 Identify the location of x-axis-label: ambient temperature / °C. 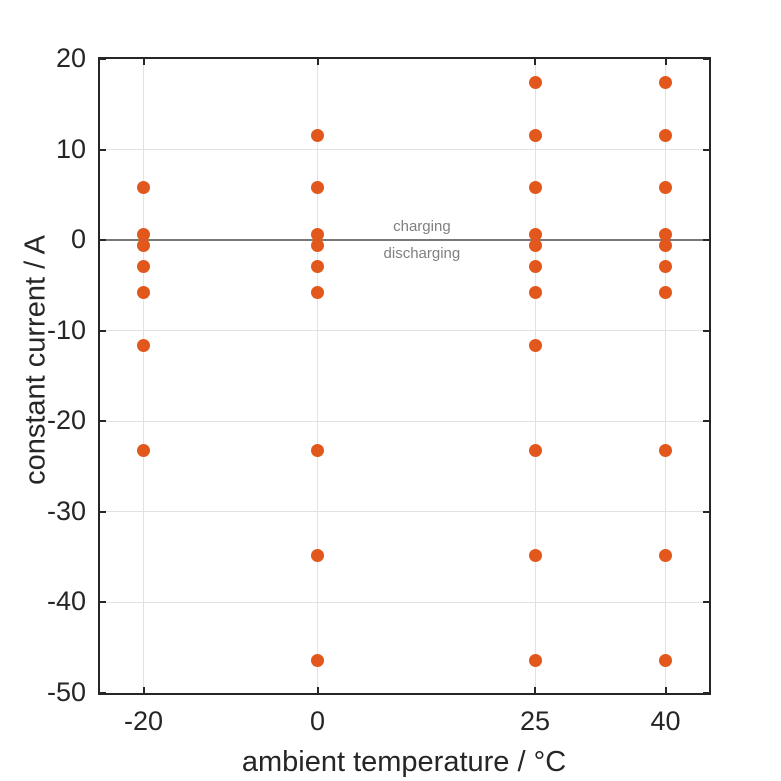
(404, 762).